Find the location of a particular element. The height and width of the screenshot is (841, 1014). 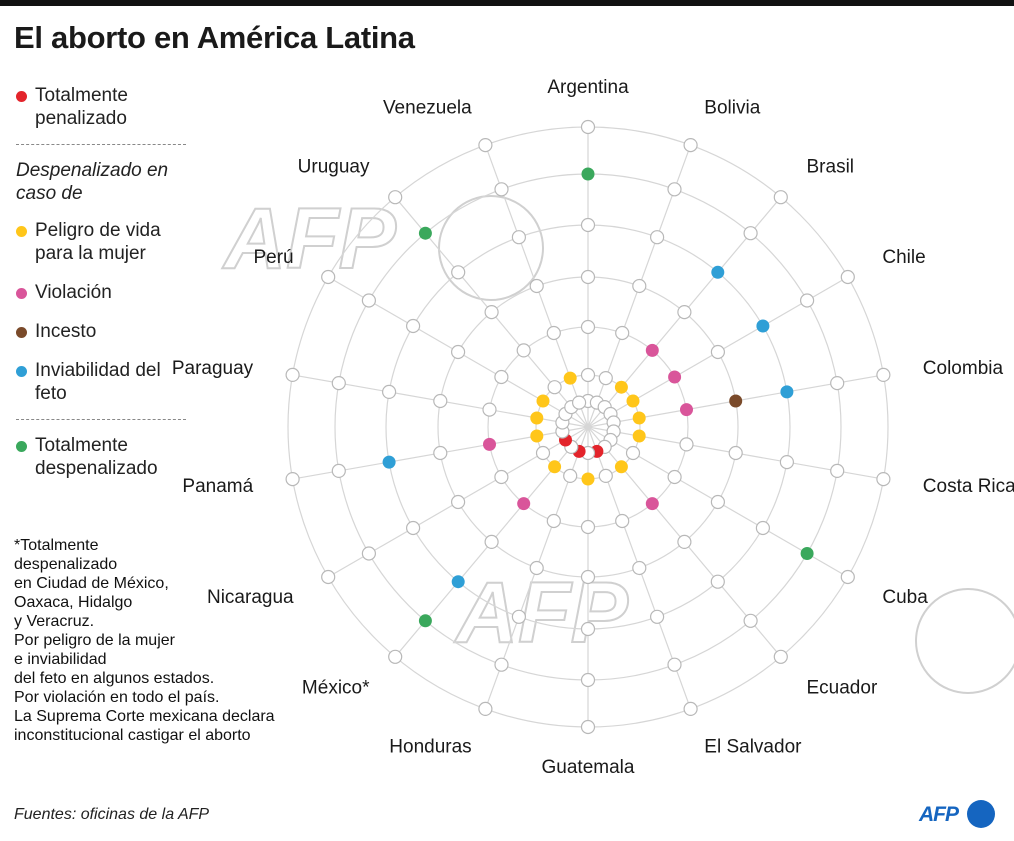

country-label: Nicaragua is located at coordinates (250, 597).